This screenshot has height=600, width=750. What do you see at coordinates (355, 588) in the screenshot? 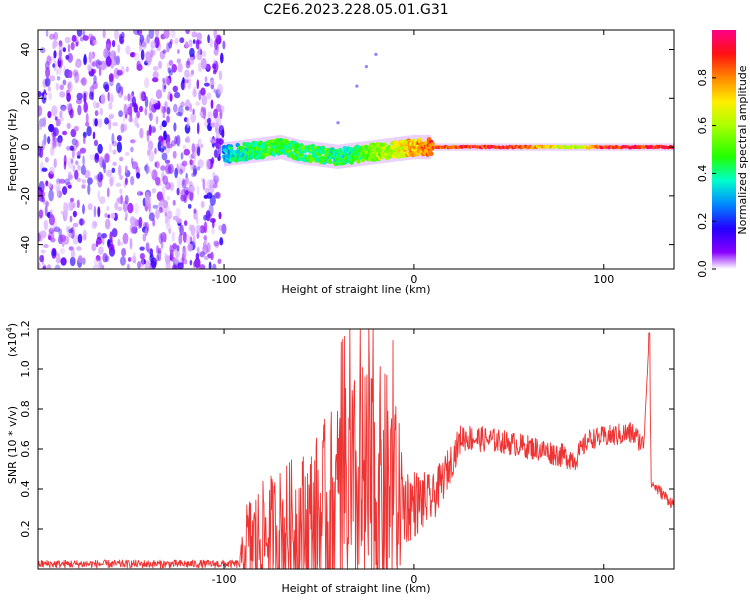
I see `snr-xlabel: Height of straight line (km)` at bounding box center [355, 588].